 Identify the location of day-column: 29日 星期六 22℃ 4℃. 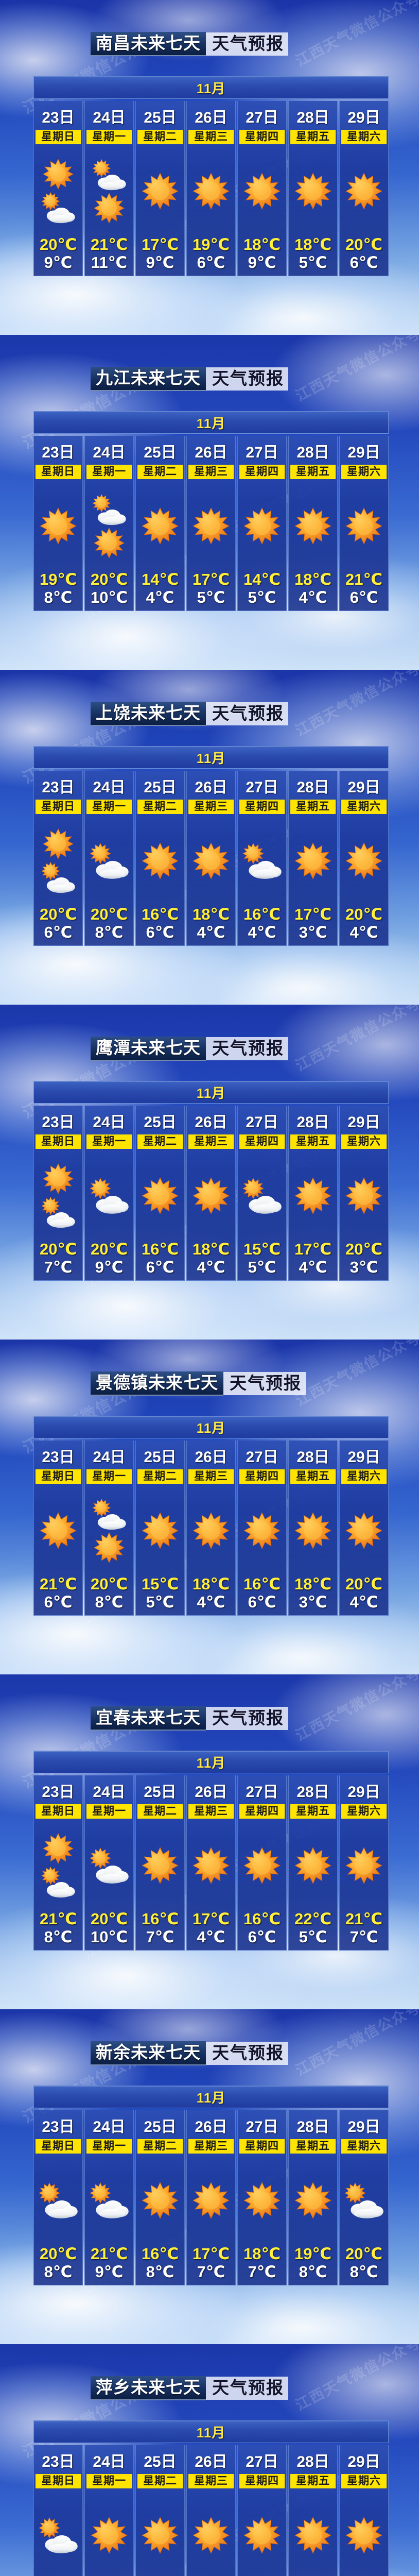
(364, 2510).